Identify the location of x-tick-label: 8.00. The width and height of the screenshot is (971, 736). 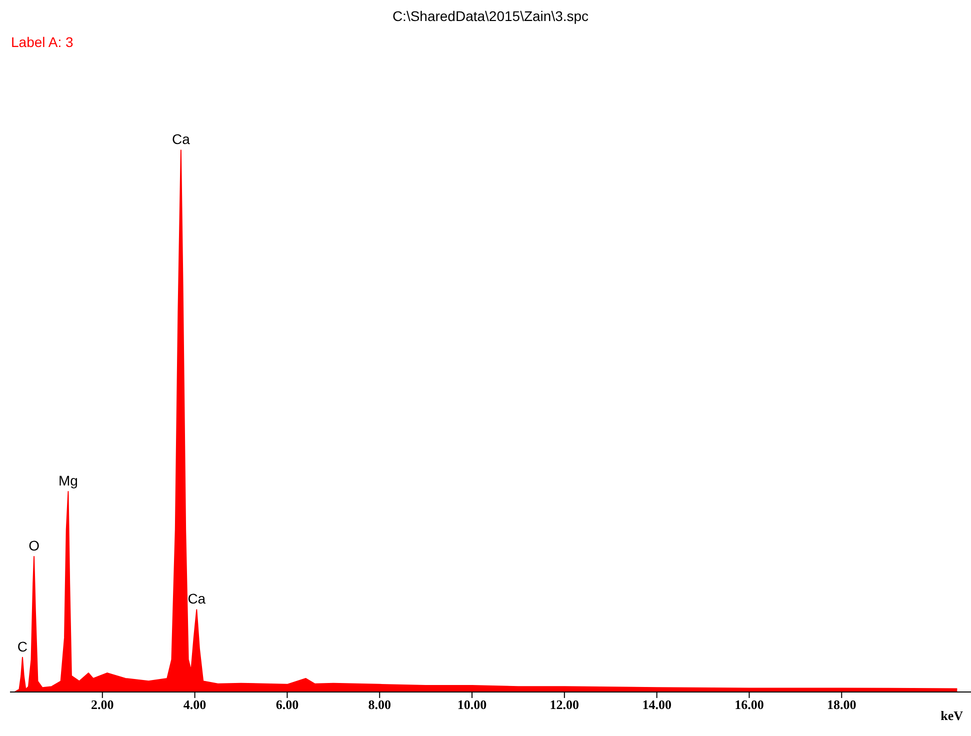
(379, 704).